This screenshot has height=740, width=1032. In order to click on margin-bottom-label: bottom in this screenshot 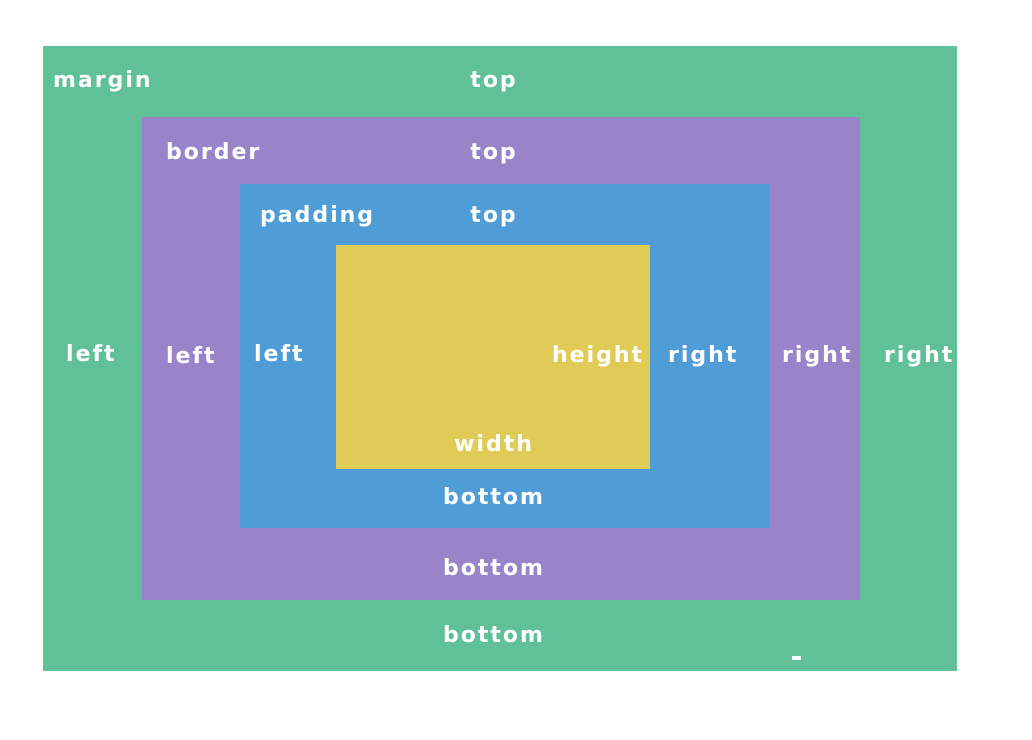, I will do `click(494, 635)`.